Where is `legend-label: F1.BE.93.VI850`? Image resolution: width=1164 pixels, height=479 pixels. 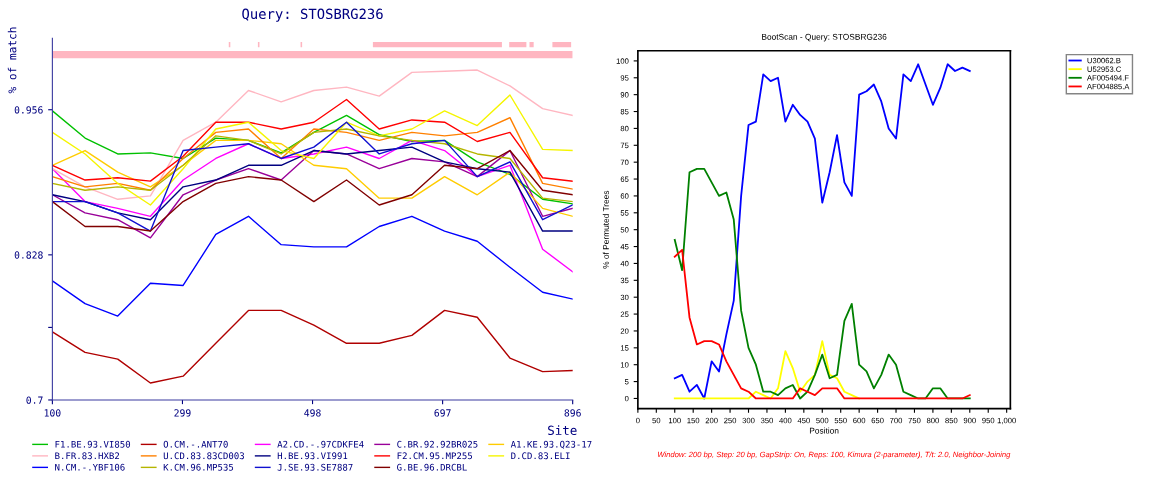 legend-label: F1.BE.93.VI850 is located at coordinates (93, 444).